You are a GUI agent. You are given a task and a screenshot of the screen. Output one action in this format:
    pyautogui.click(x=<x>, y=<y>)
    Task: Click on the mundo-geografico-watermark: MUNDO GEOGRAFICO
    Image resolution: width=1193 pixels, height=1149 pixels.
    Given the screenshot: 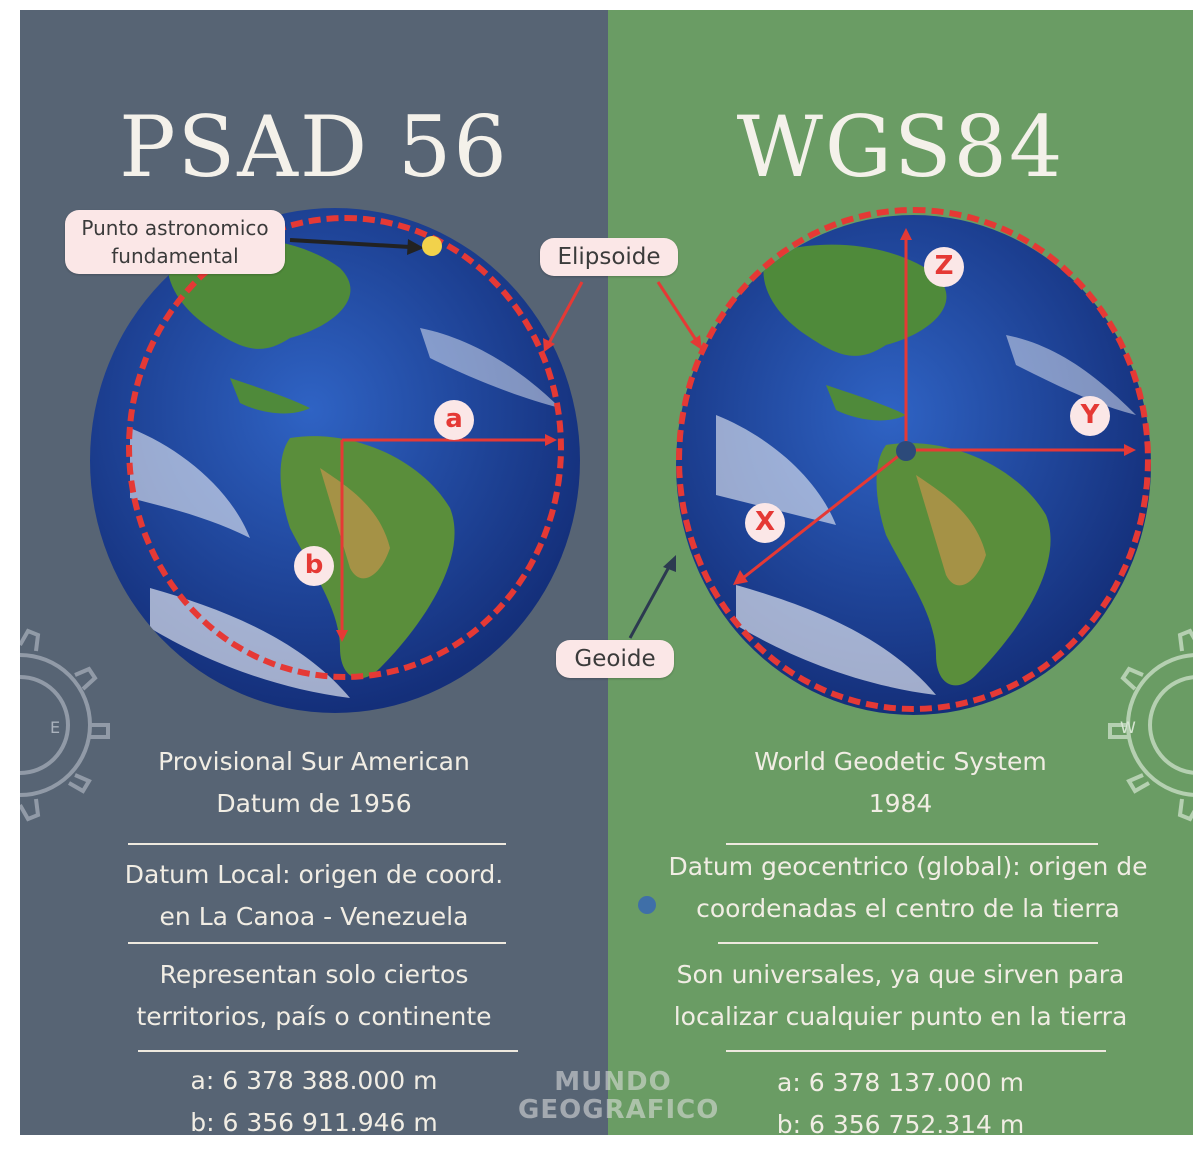 What is the action you would take?
    pyautogui.click(x=619, y=1096)
    